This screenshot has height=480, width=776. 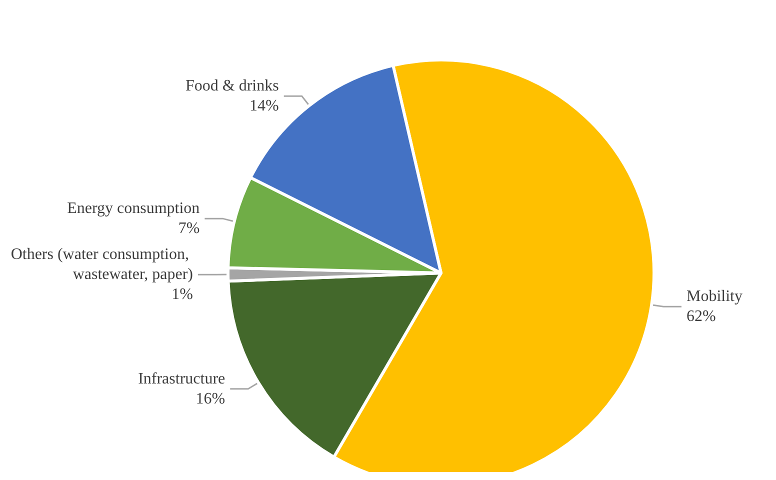 I want to click on slice-label: Energy consumption, so click(x=133, y=209).